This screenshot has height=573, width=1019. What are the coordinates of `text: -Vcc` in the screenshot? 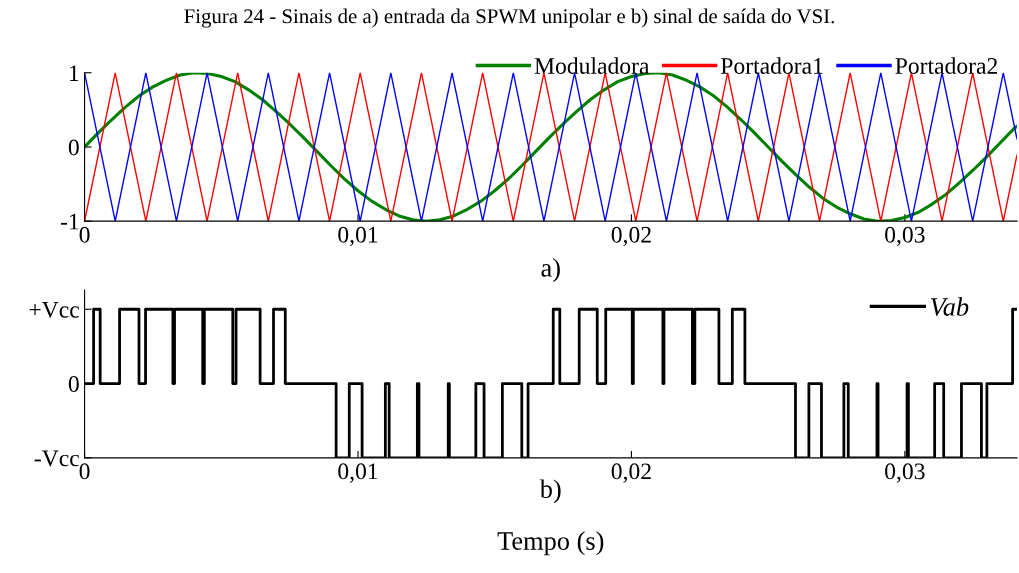 It's located at (56, 458).